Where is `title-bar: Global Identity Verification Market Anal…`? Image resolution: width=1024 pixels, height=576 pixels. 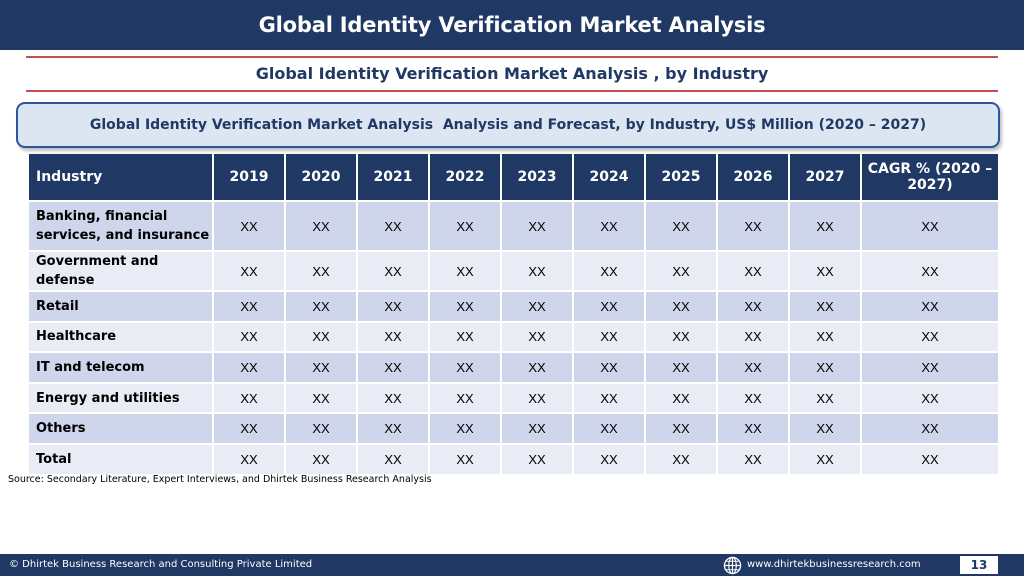 title-bar: Global Identity Verification Market Anal… is located at coordinates (512, 25).